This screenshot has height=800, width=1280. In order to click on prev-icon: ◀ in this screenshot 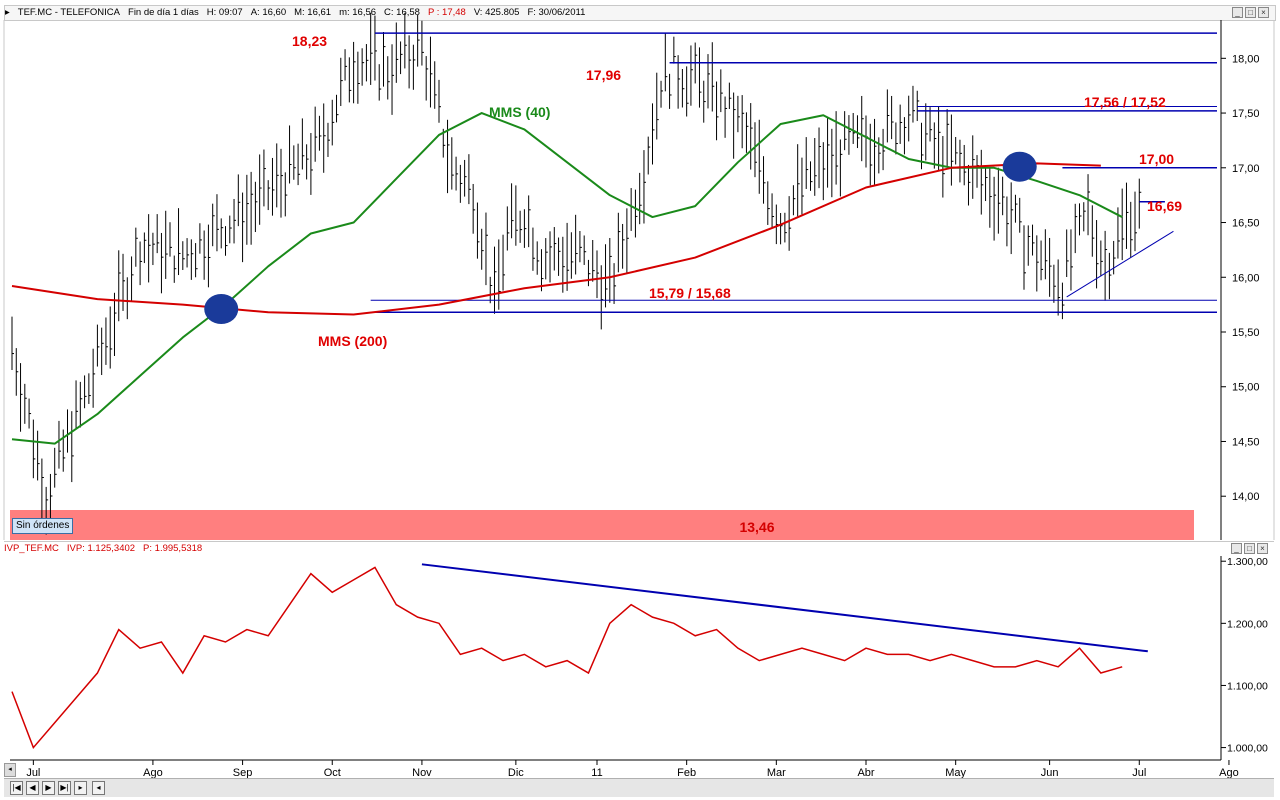, I will do `click(32, 788)`.